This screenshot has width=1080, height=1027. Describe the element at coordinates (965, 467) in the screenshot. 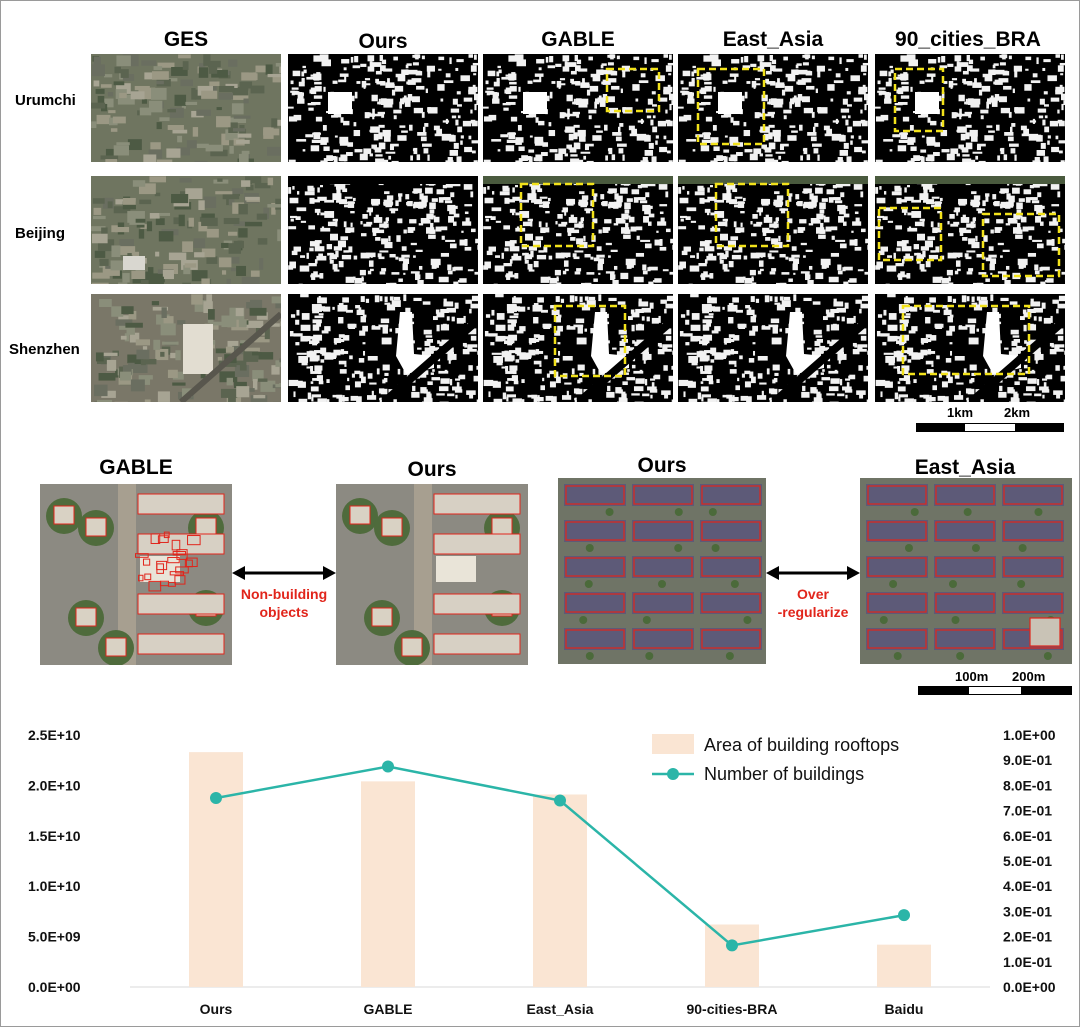

I see `panel2-right-title: East_Asia` at that location.